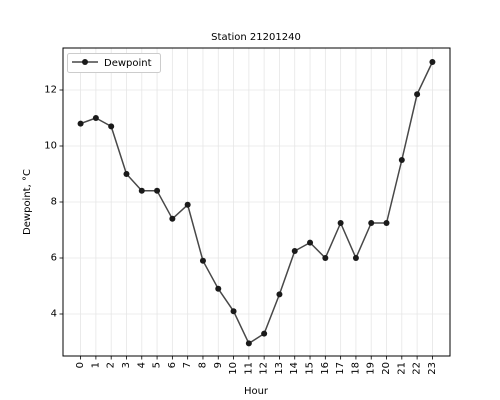  Describe the element at coordinates (50, 146) in the screenshot. I see `y-tick-label: 10` at that location.